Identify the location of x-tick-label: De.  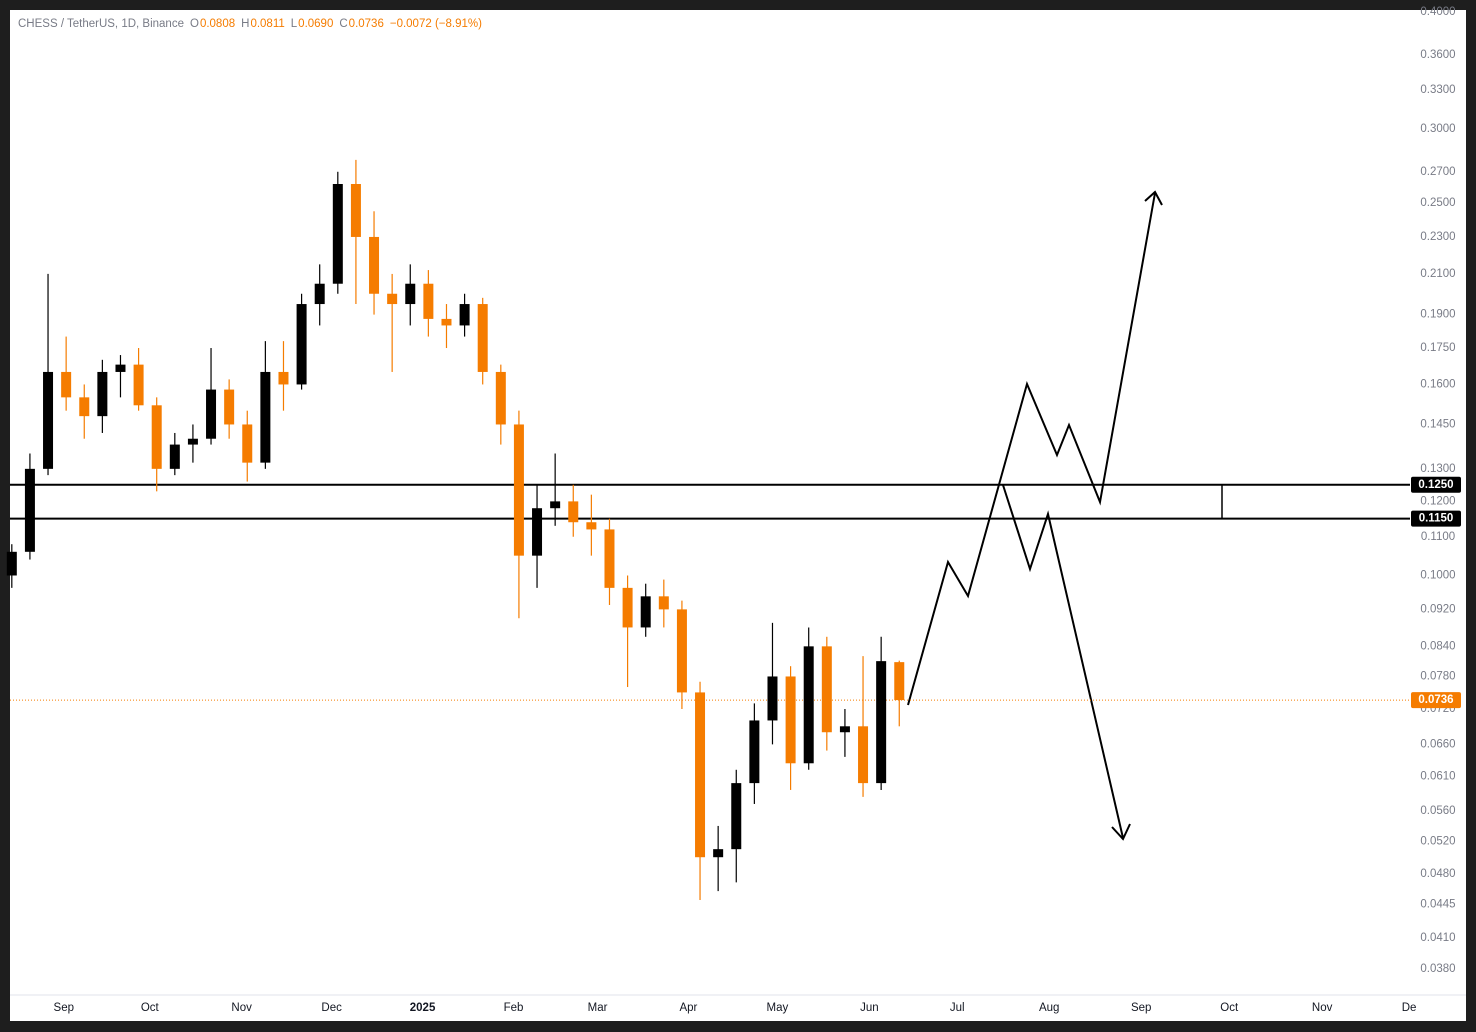
(1409, 1008).